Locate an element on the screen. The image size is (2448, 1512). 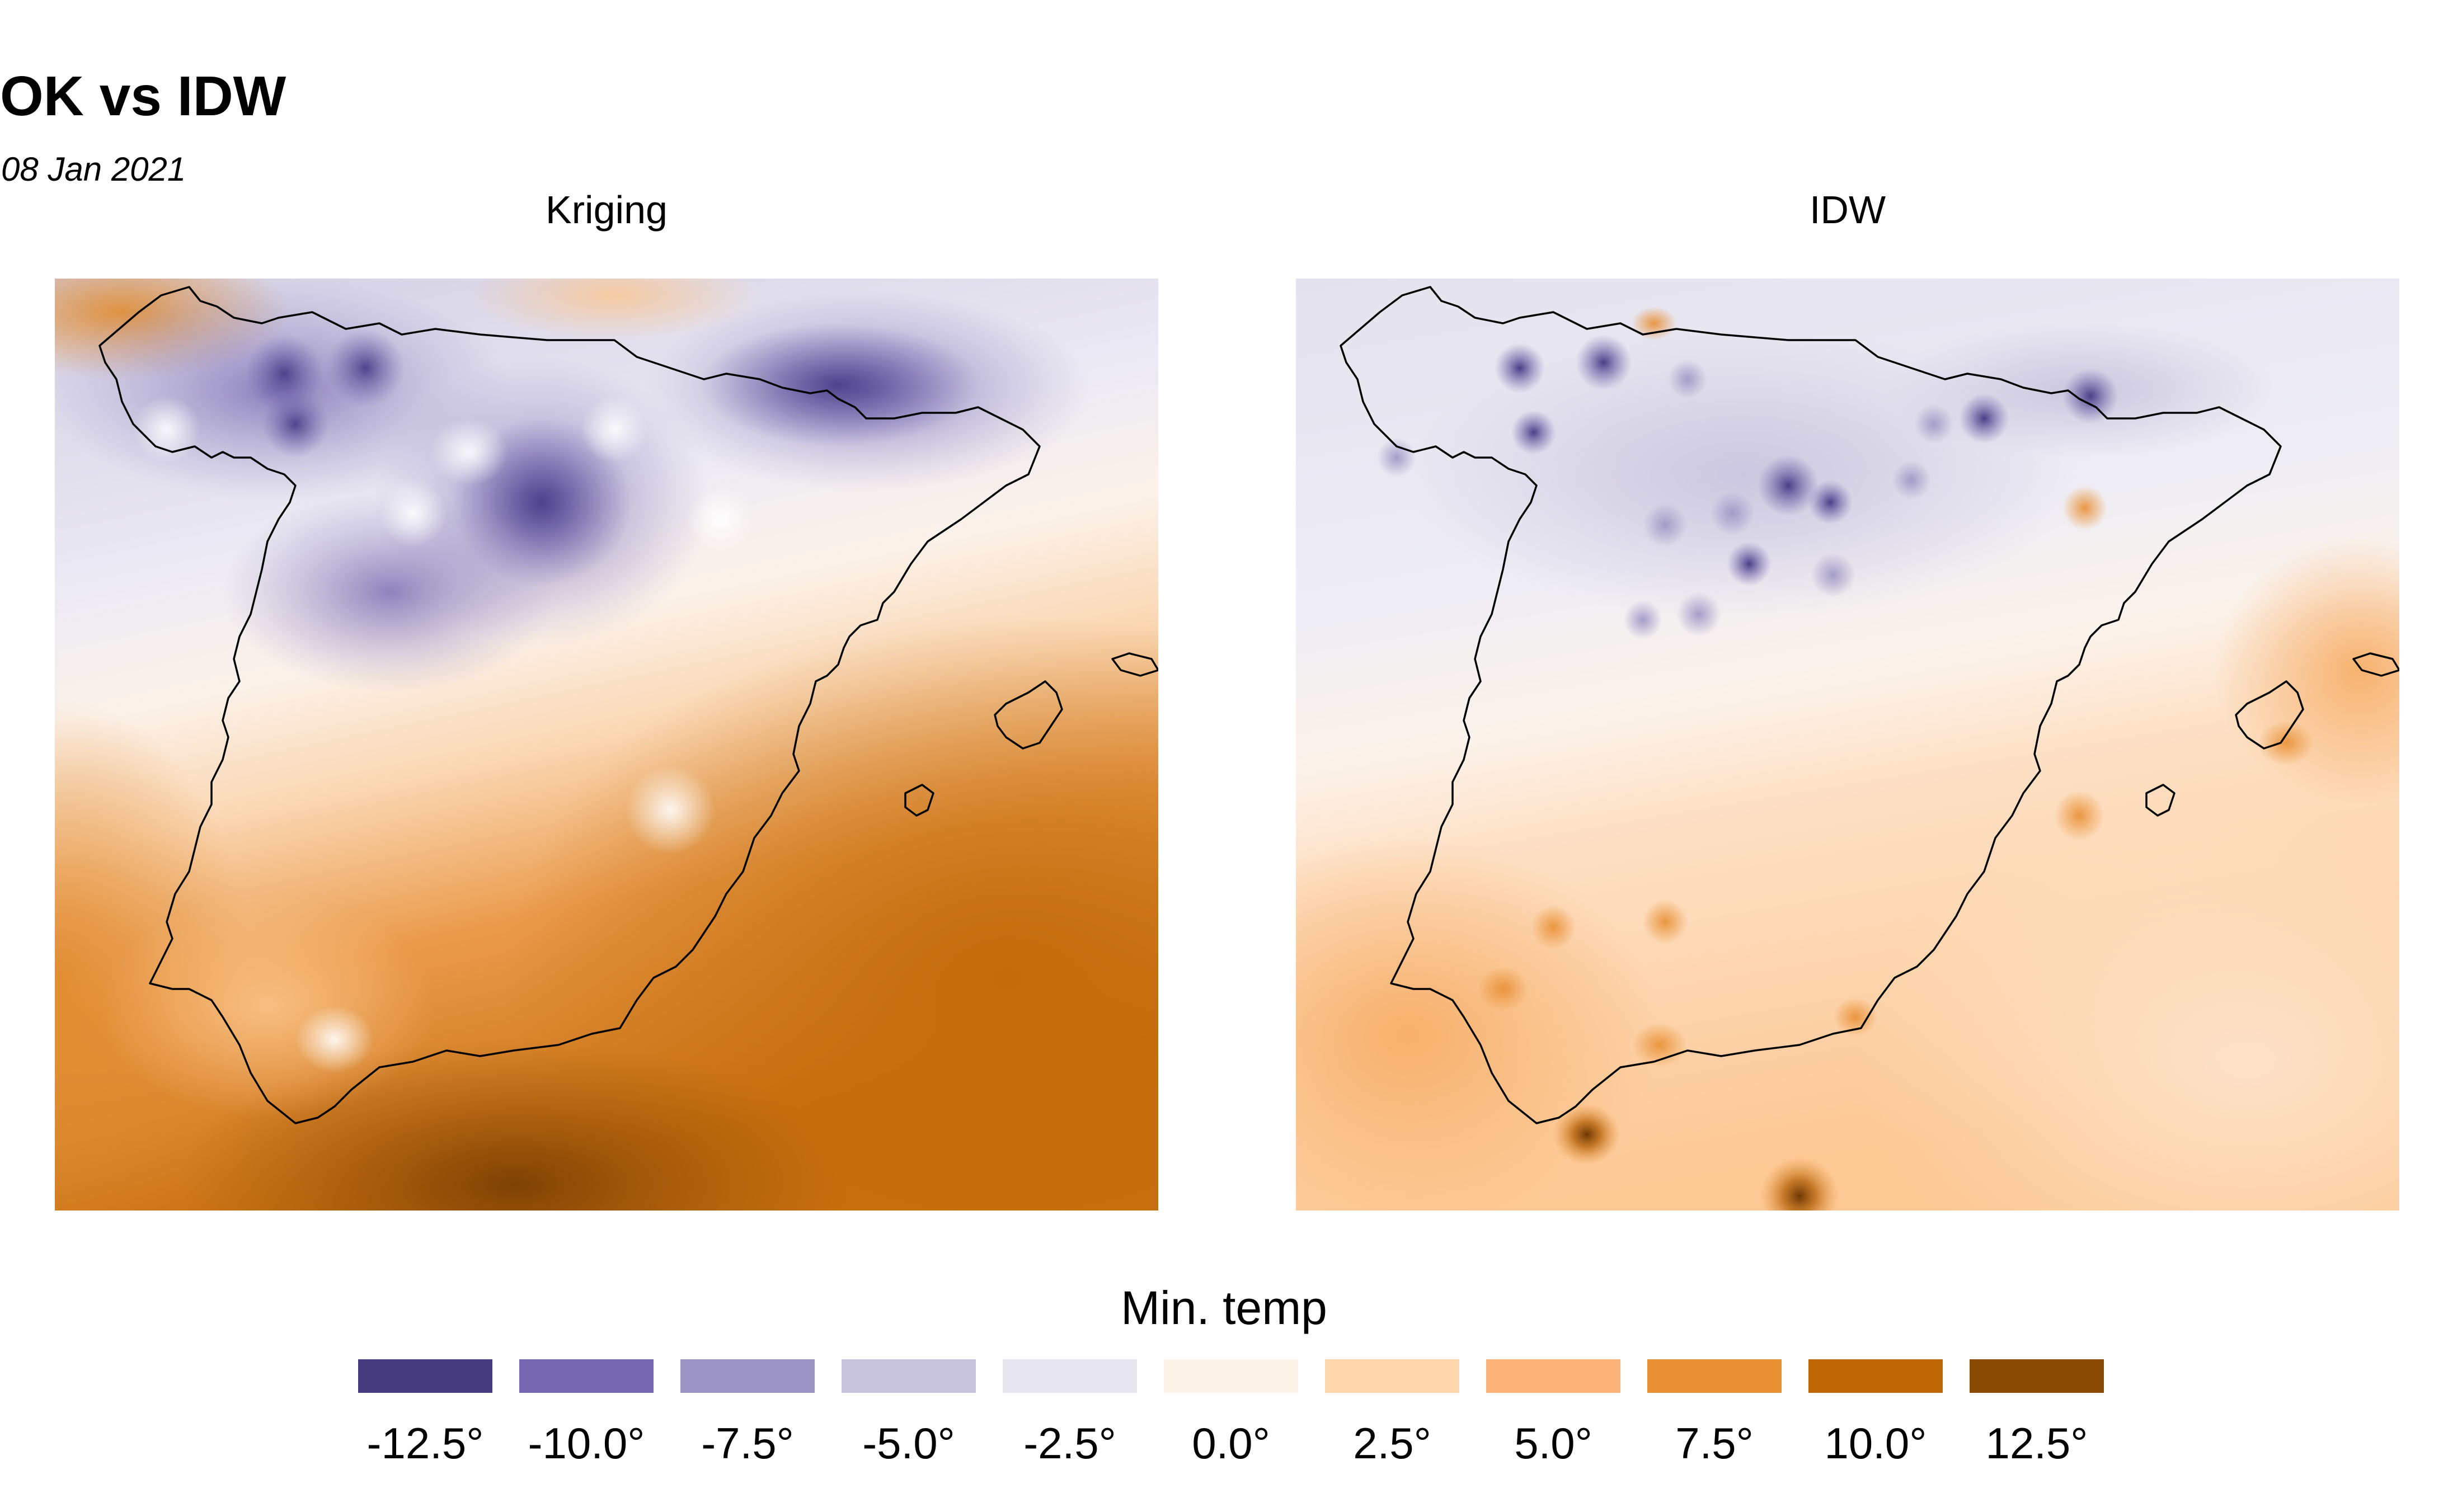
legend-label: 10.0° is located at coordinates (1875, 1444).